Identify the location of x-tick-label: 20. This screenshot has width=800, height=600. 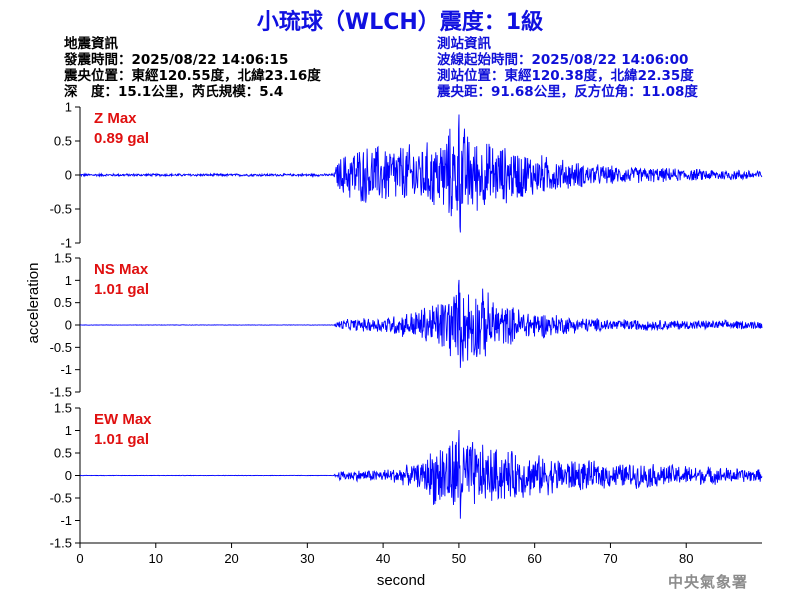
(231, 558).